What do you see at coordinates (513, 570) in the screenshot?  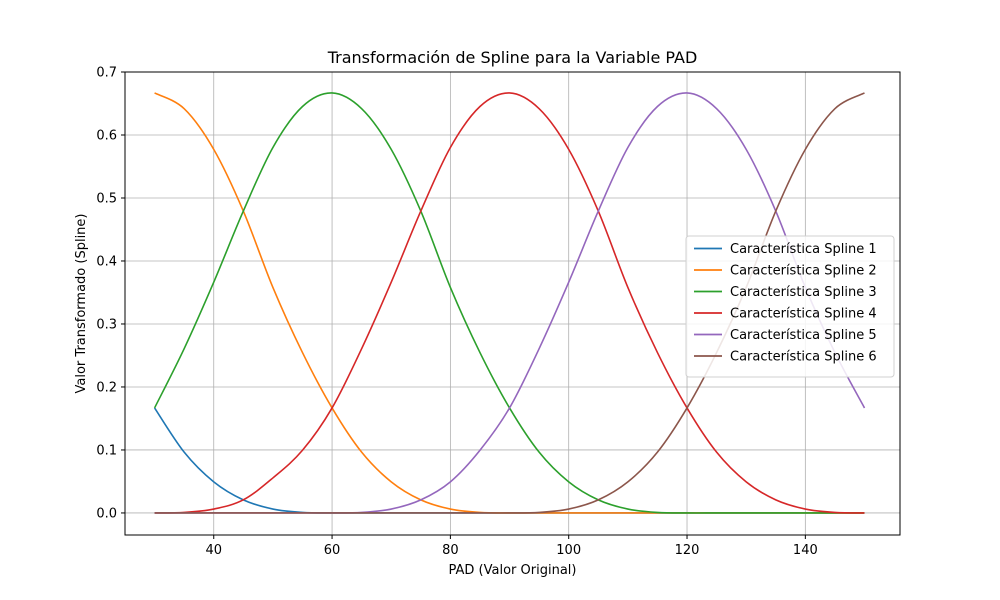 I see `x-axis-label: PAD (Valor Original)` at bounding box center [513, 570].